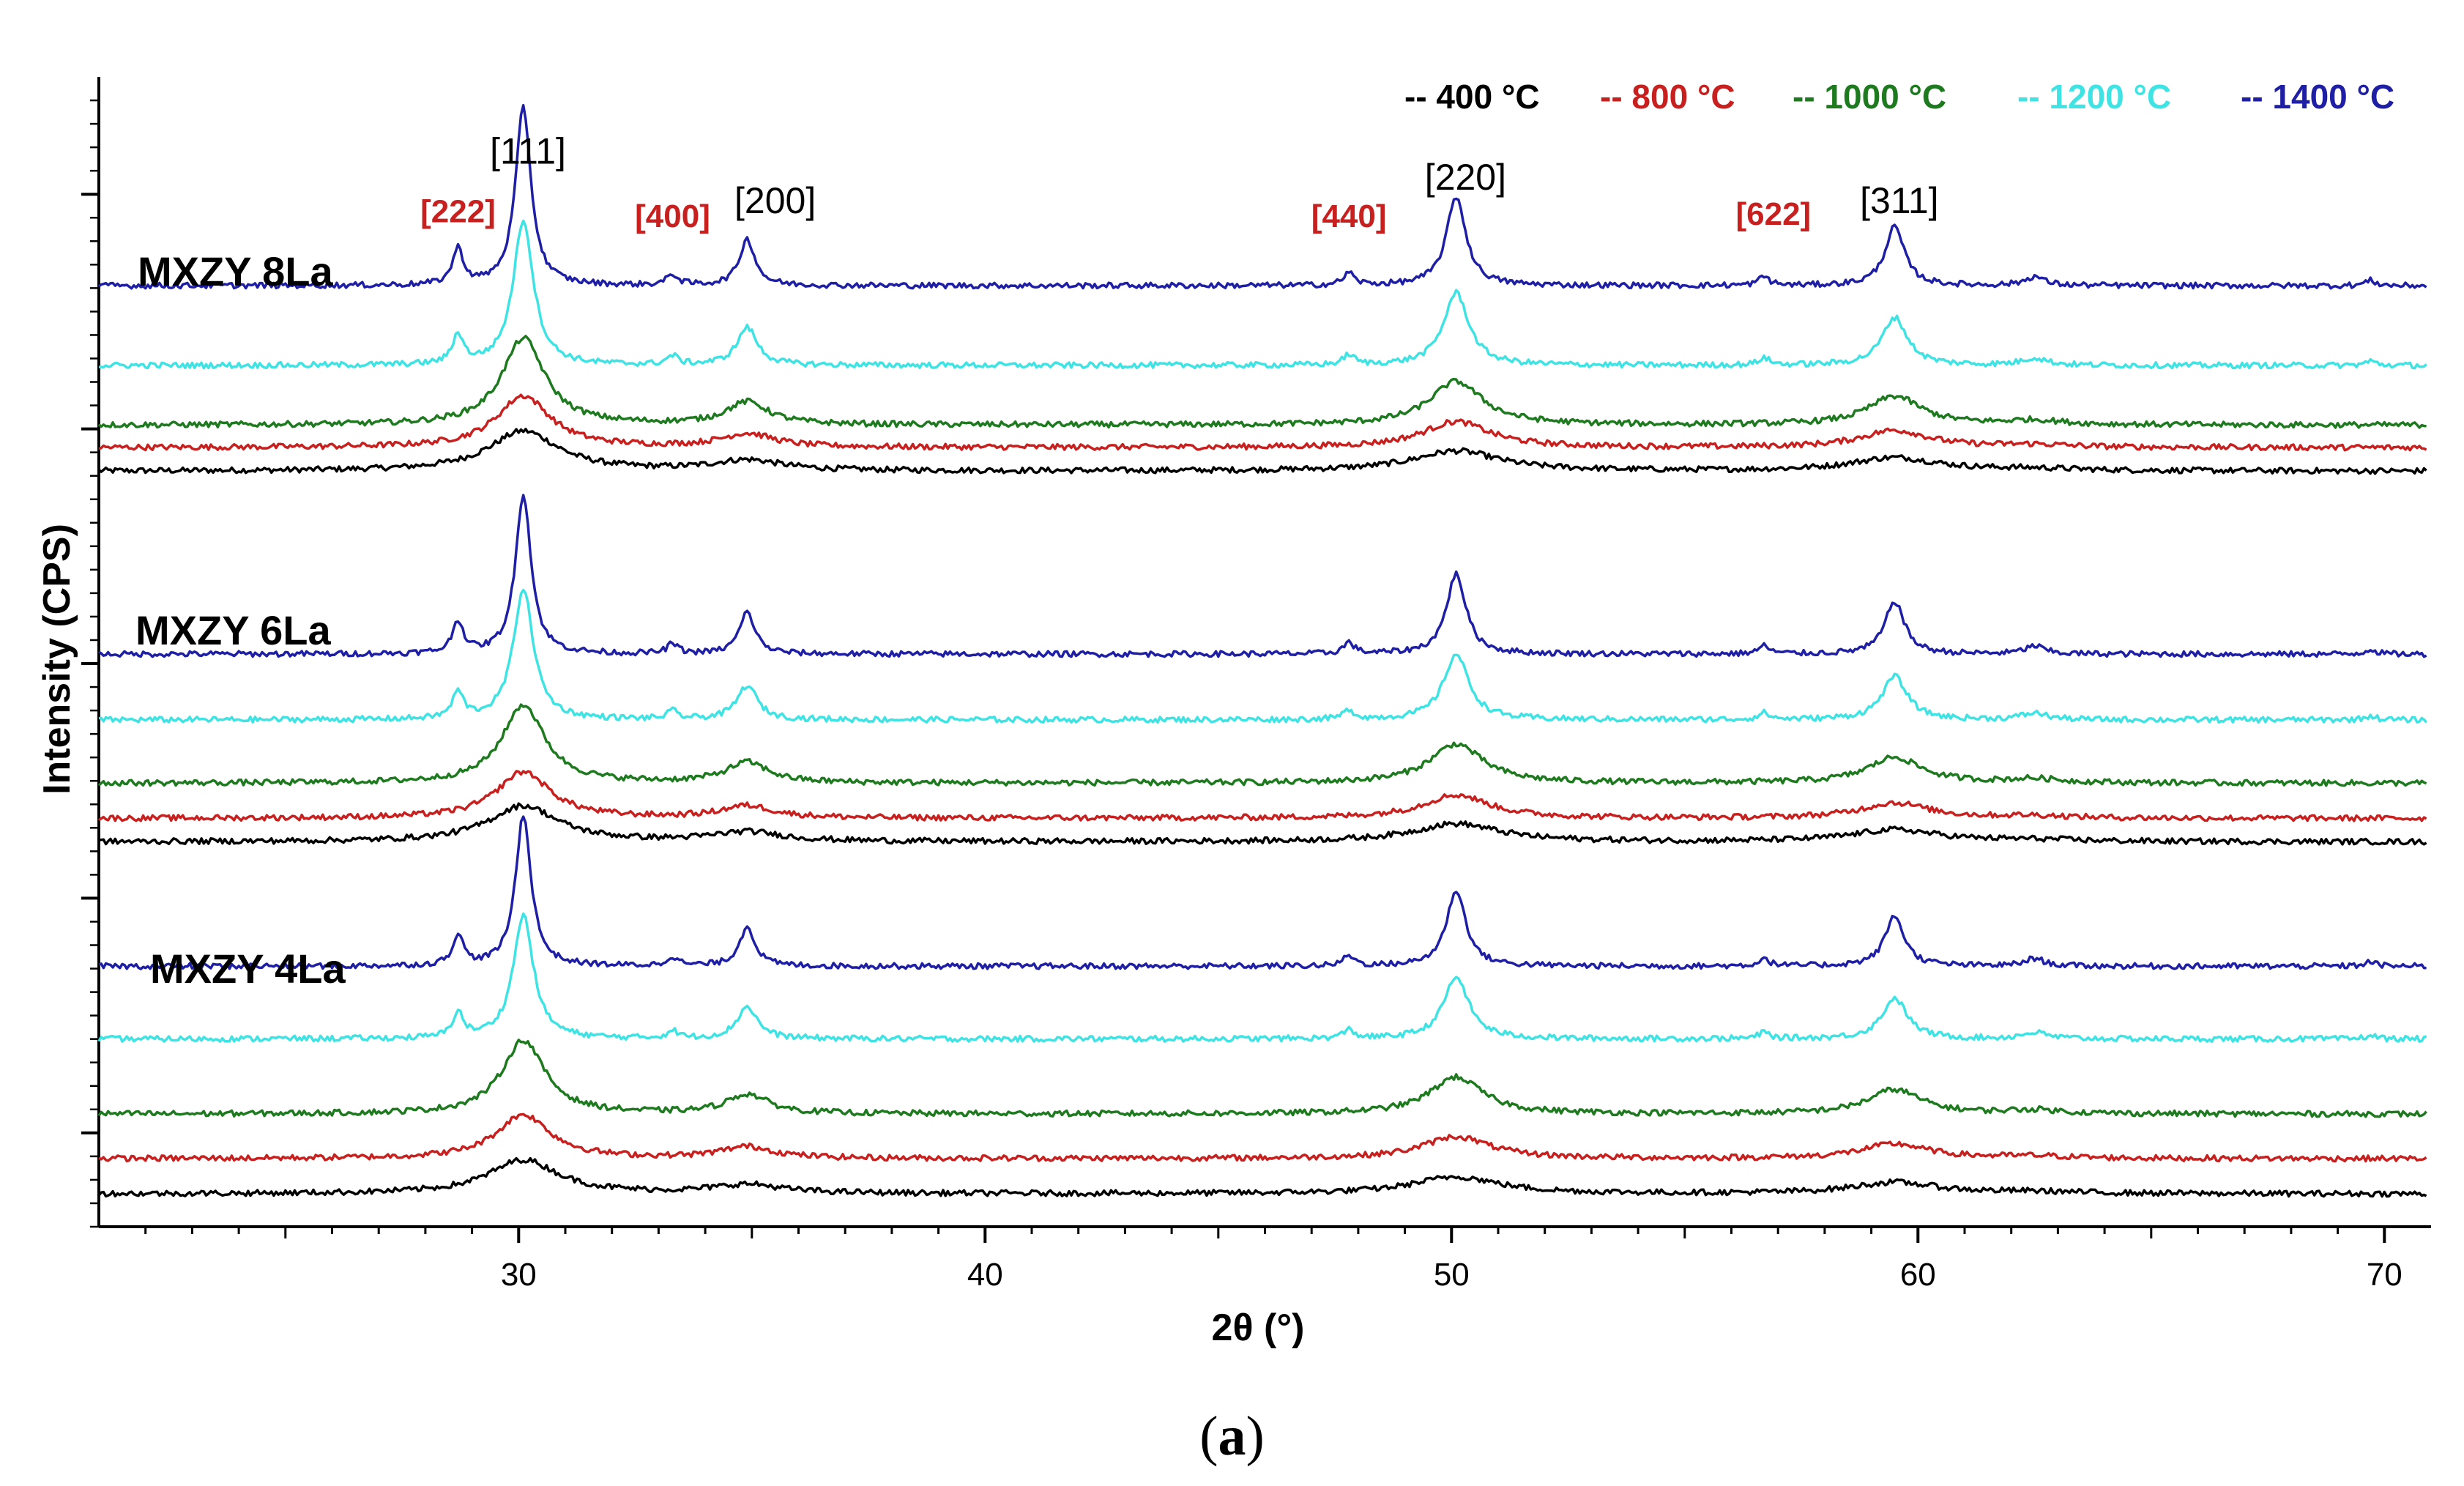 The height and width of the screenshot is (1486, 2464). I want to click on peak-label: [440], so click(1349, 216).